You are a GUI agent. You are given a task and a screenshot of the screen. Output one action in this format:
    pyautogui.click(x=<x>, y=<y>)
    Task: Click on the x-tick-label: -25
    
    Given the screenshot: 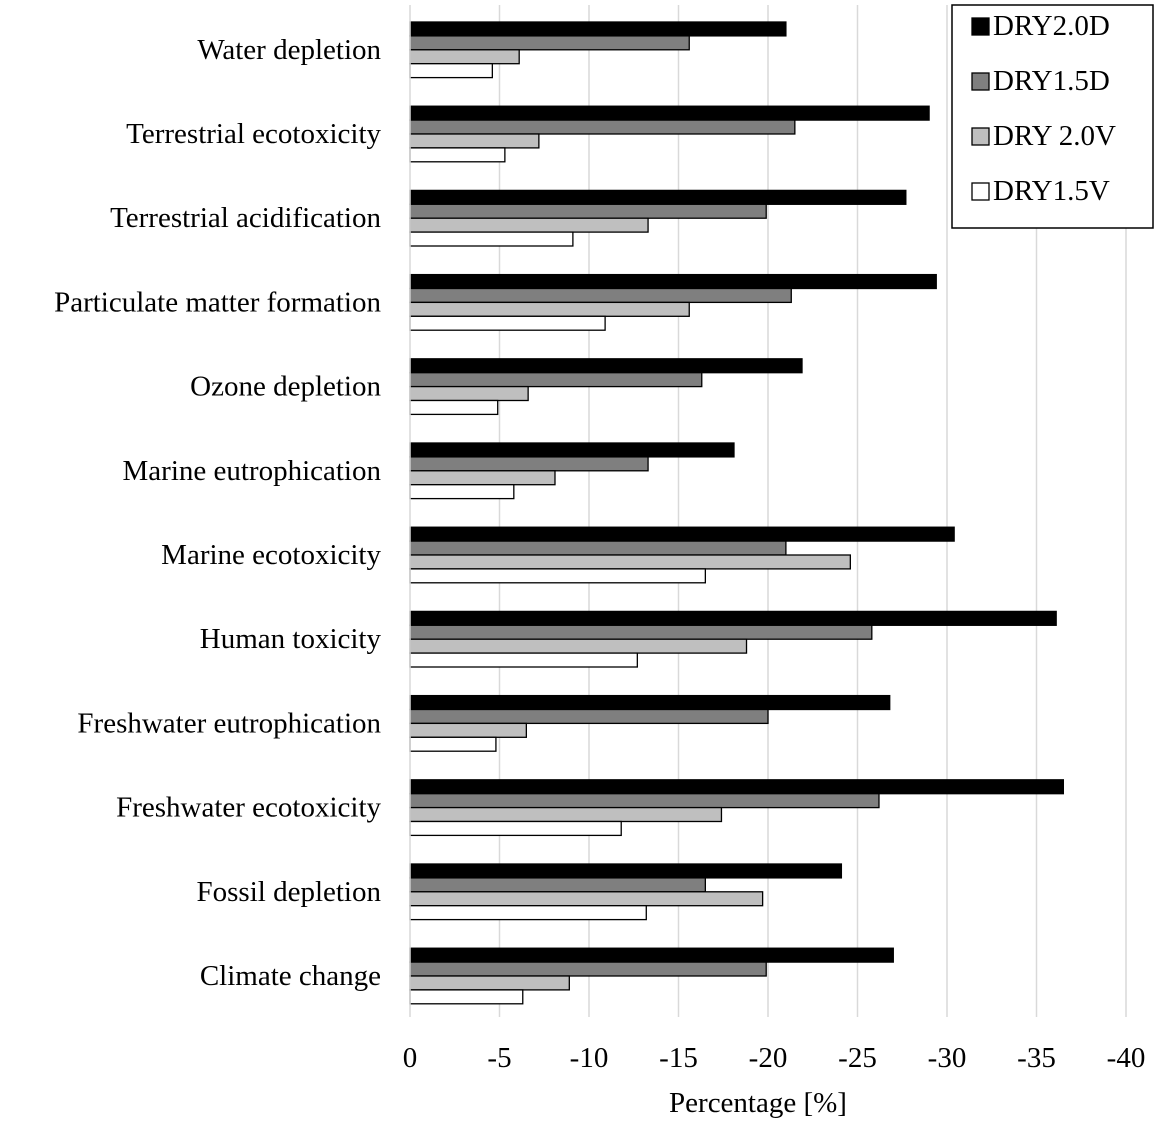 What is the action you would take?
    pyautogui.click(x=857, y=1058)
    